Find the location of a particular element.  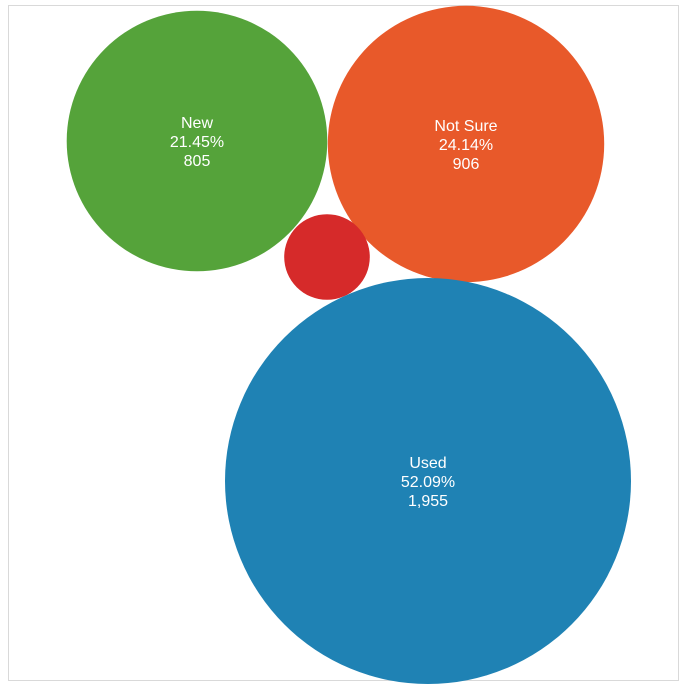

bubble-used-name-label: Used is located at coordinates (427, 463).